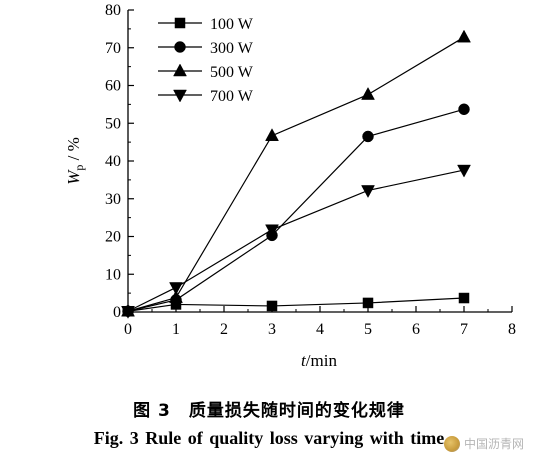 The height and width of the screenshot is (468, 538). I want to click on y-tick-label: 80, so click(113, 10).